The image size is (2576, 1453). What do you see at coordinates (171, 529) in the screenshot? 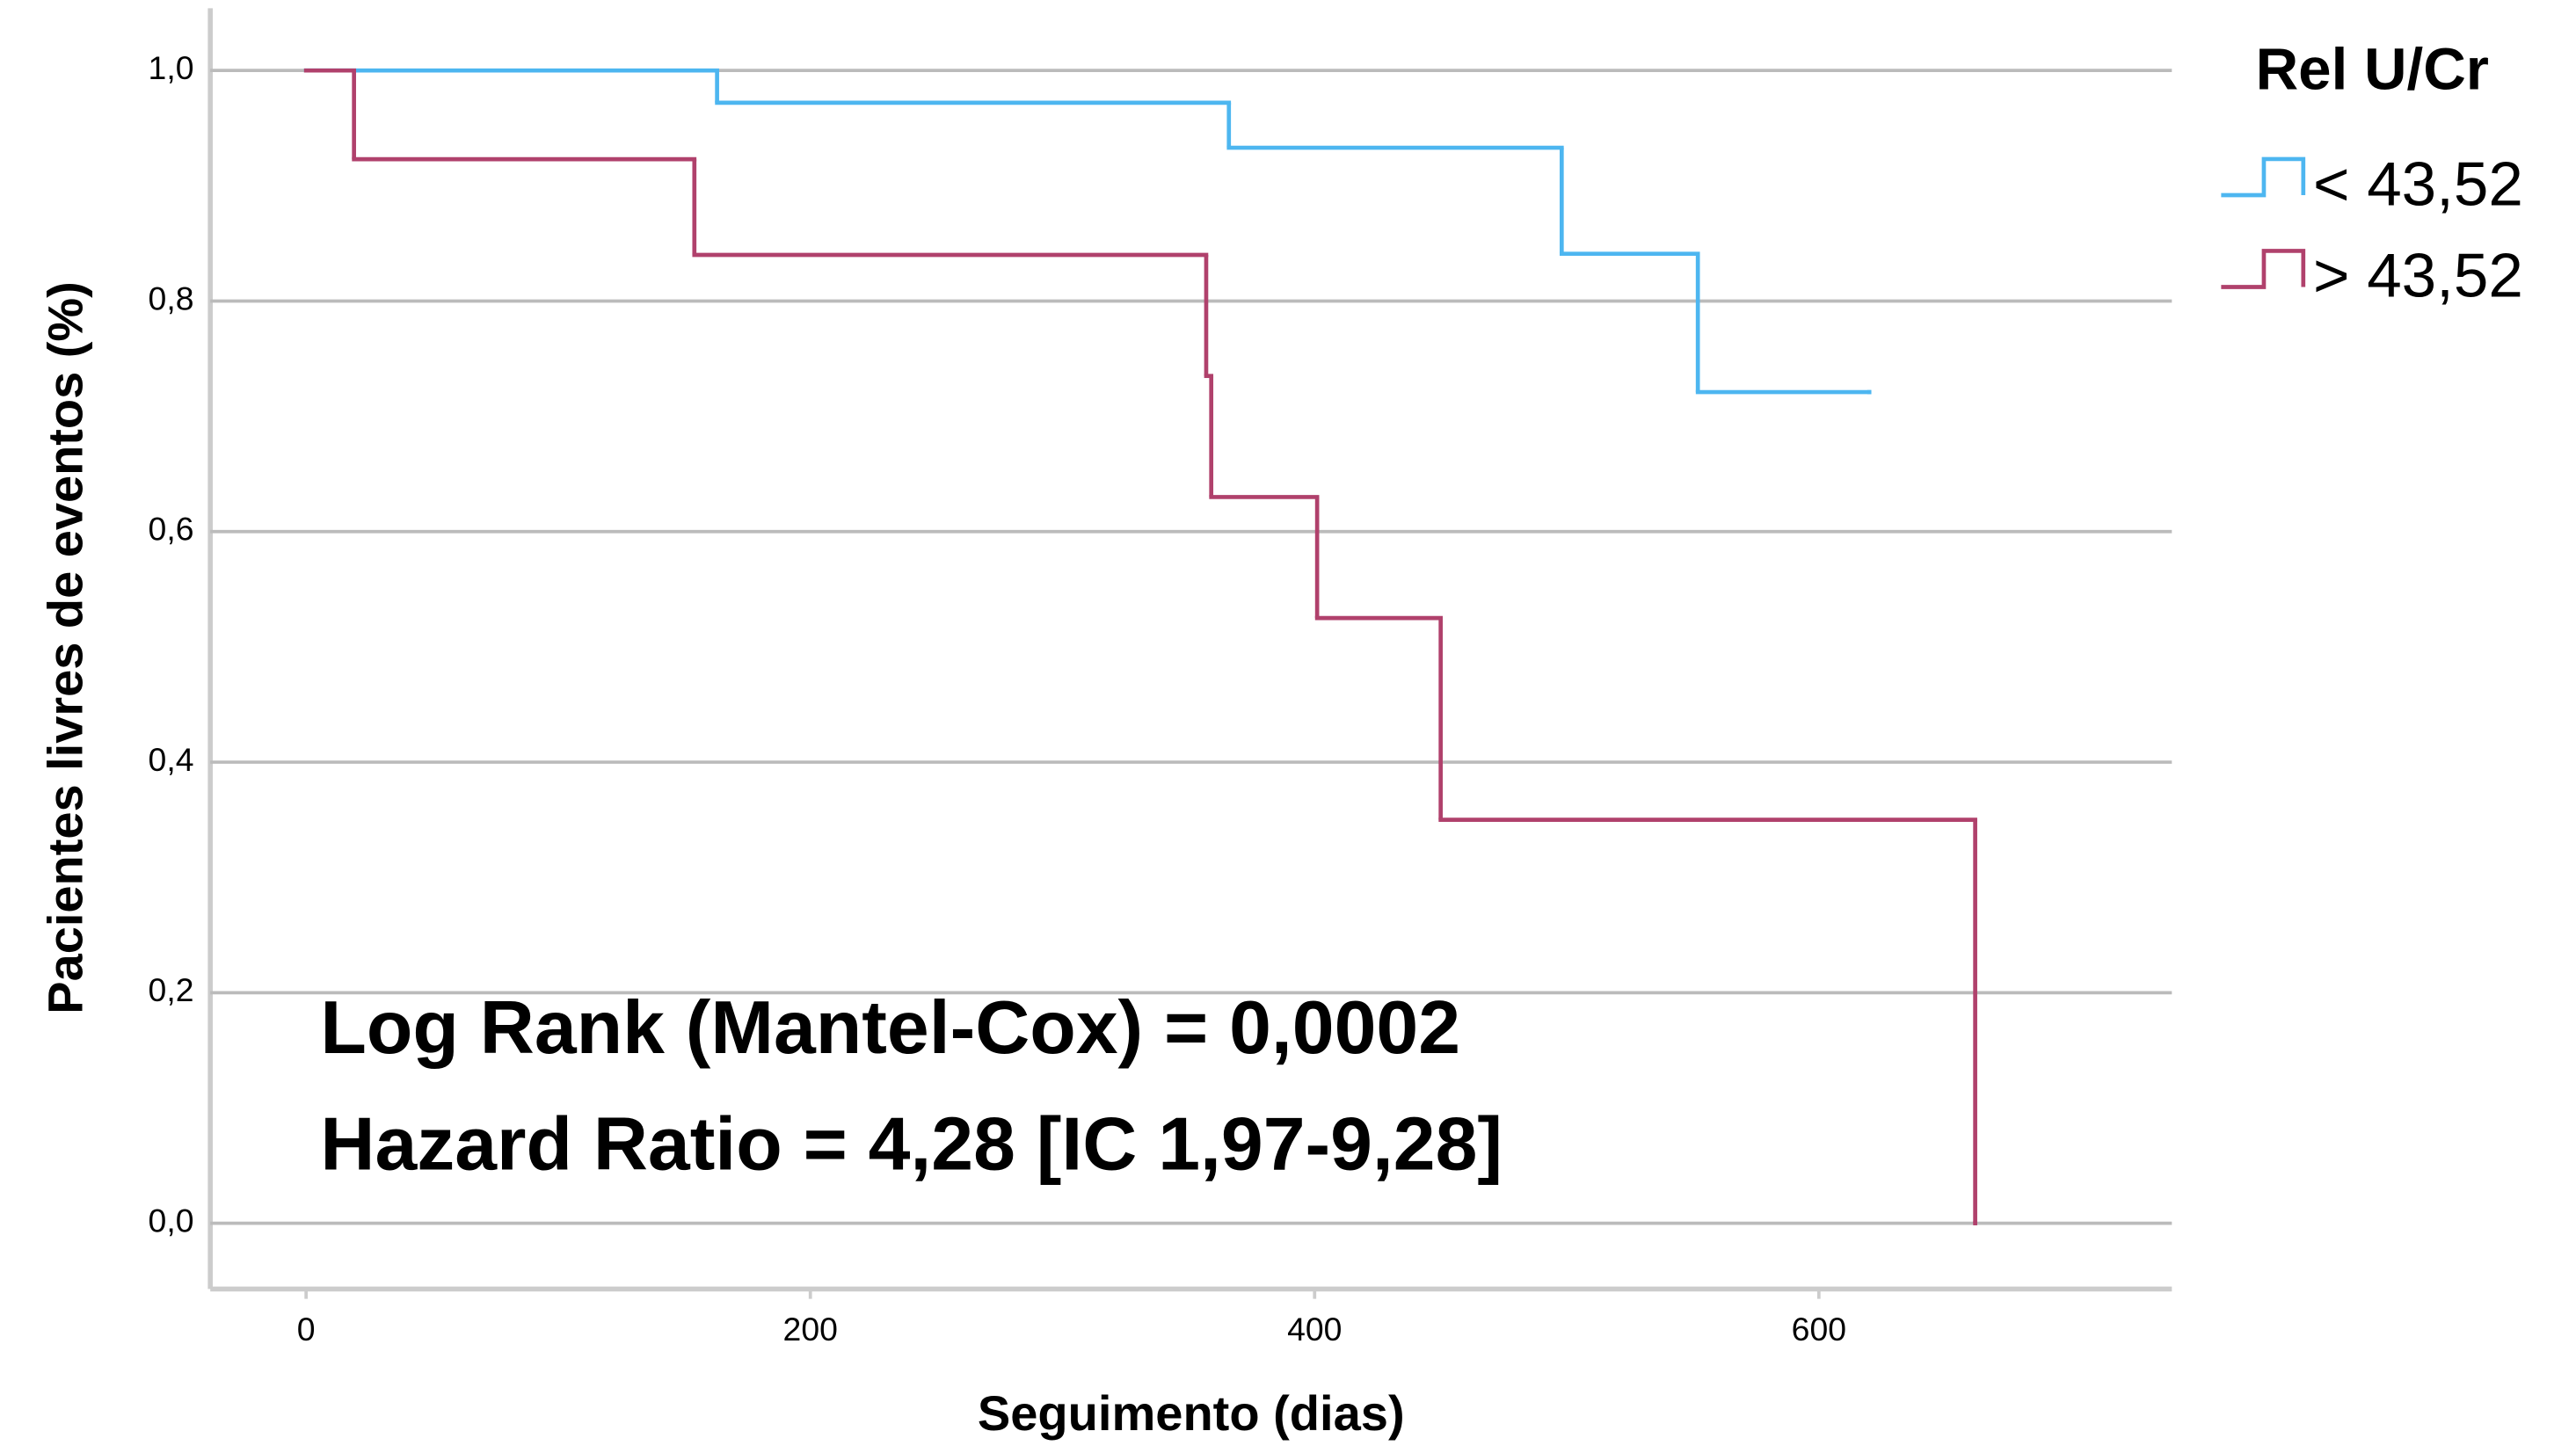
I see `y-tick-label: 0,6` at bounding box center [171, 529].